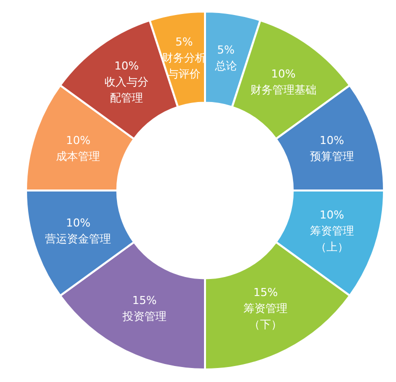 This screenshot has height=382, width=396. I want to click on slice-label: 收入与分配管理, so click(126, 89).